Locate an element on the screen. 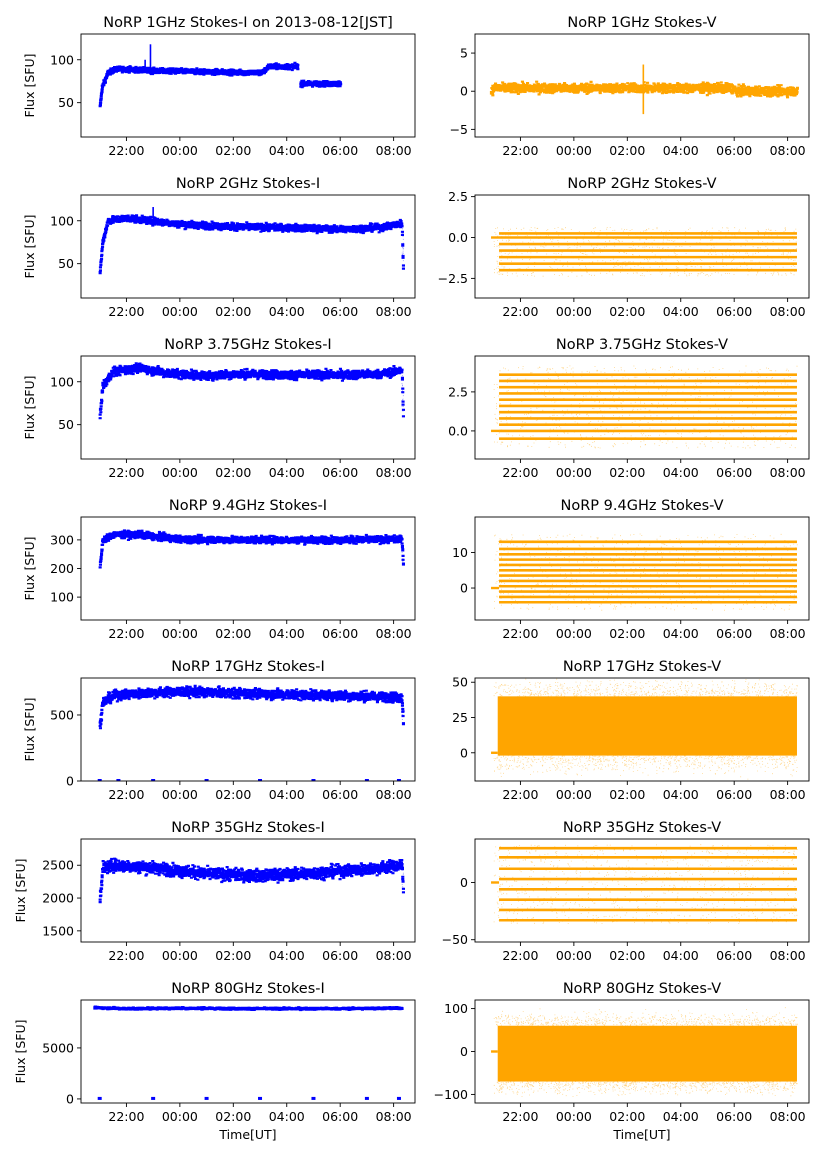 The height and width of the screenshot is (1169, 827). data-series-i7 is located at coordinates (248, 1052).